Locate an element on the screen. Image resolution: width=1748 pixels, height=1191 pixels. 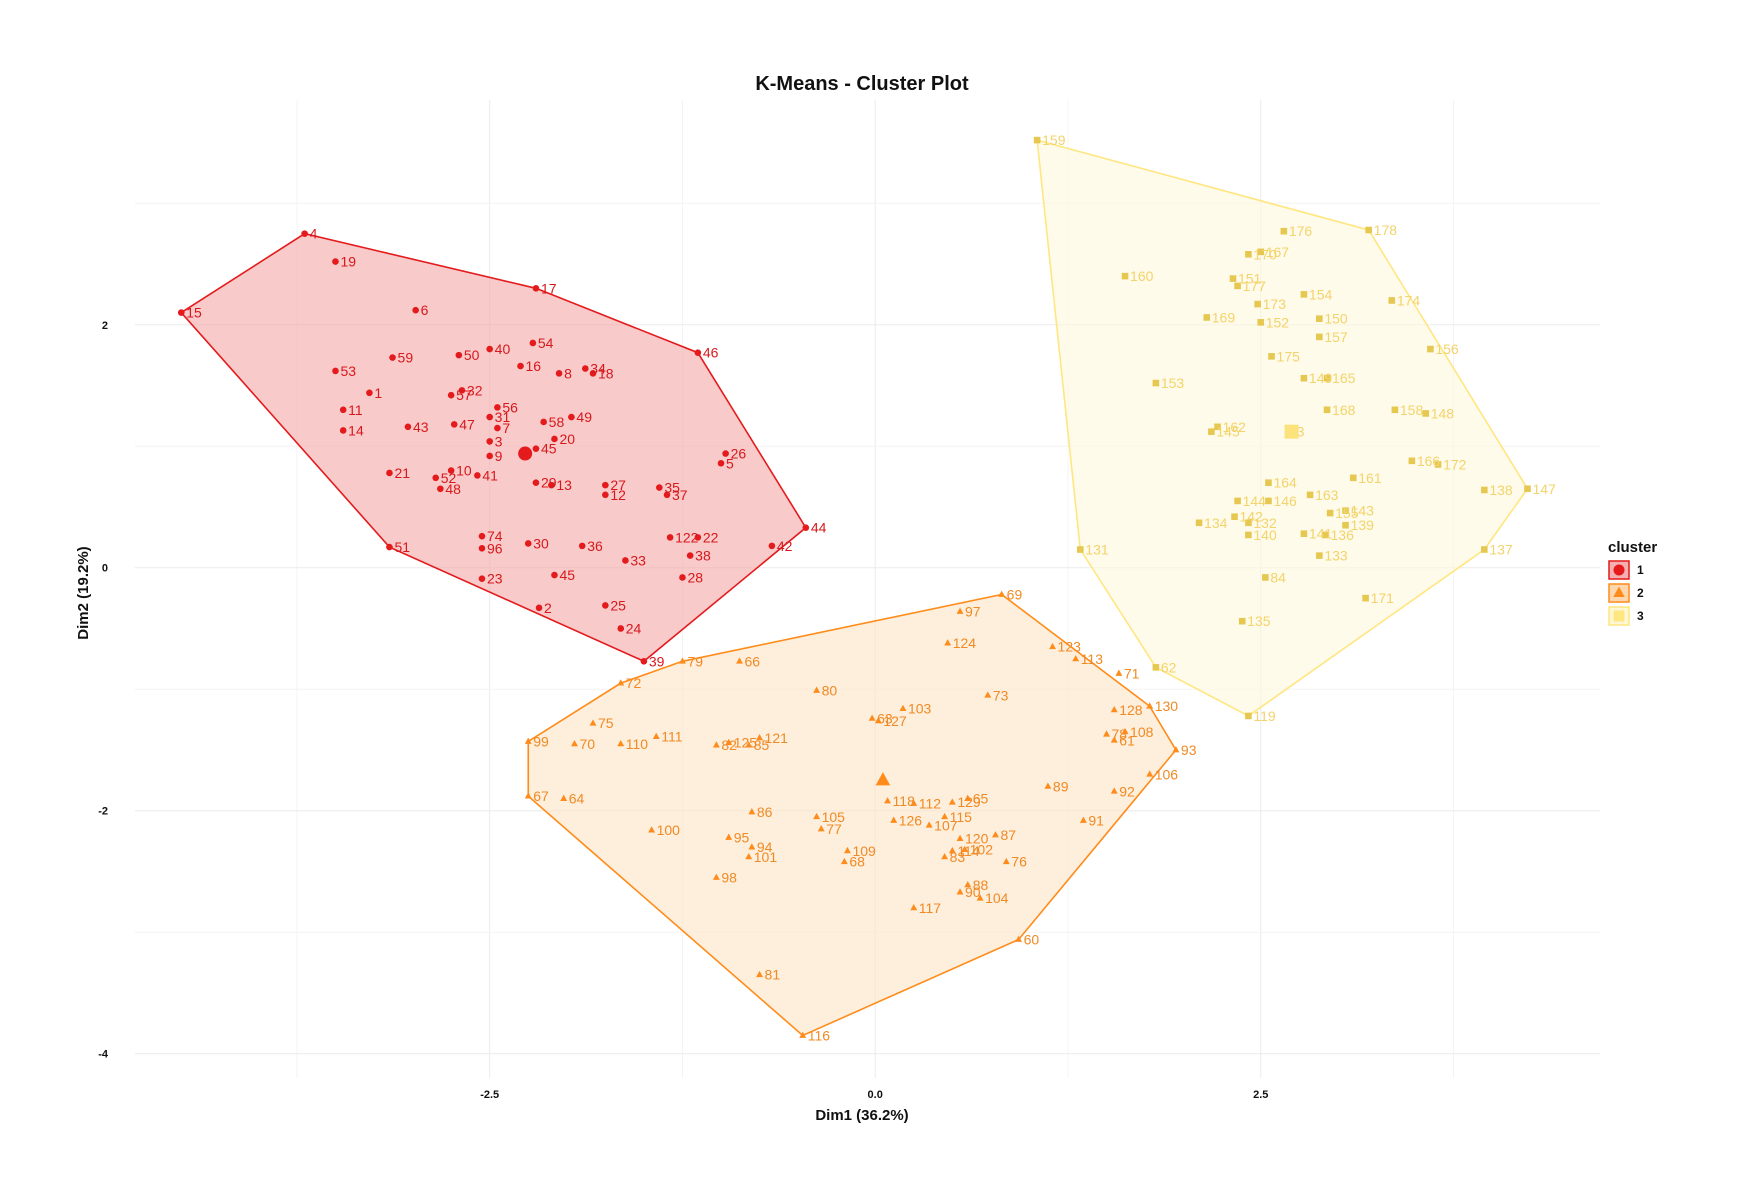
point-label: 131 is located at coordinates (1097, 550).